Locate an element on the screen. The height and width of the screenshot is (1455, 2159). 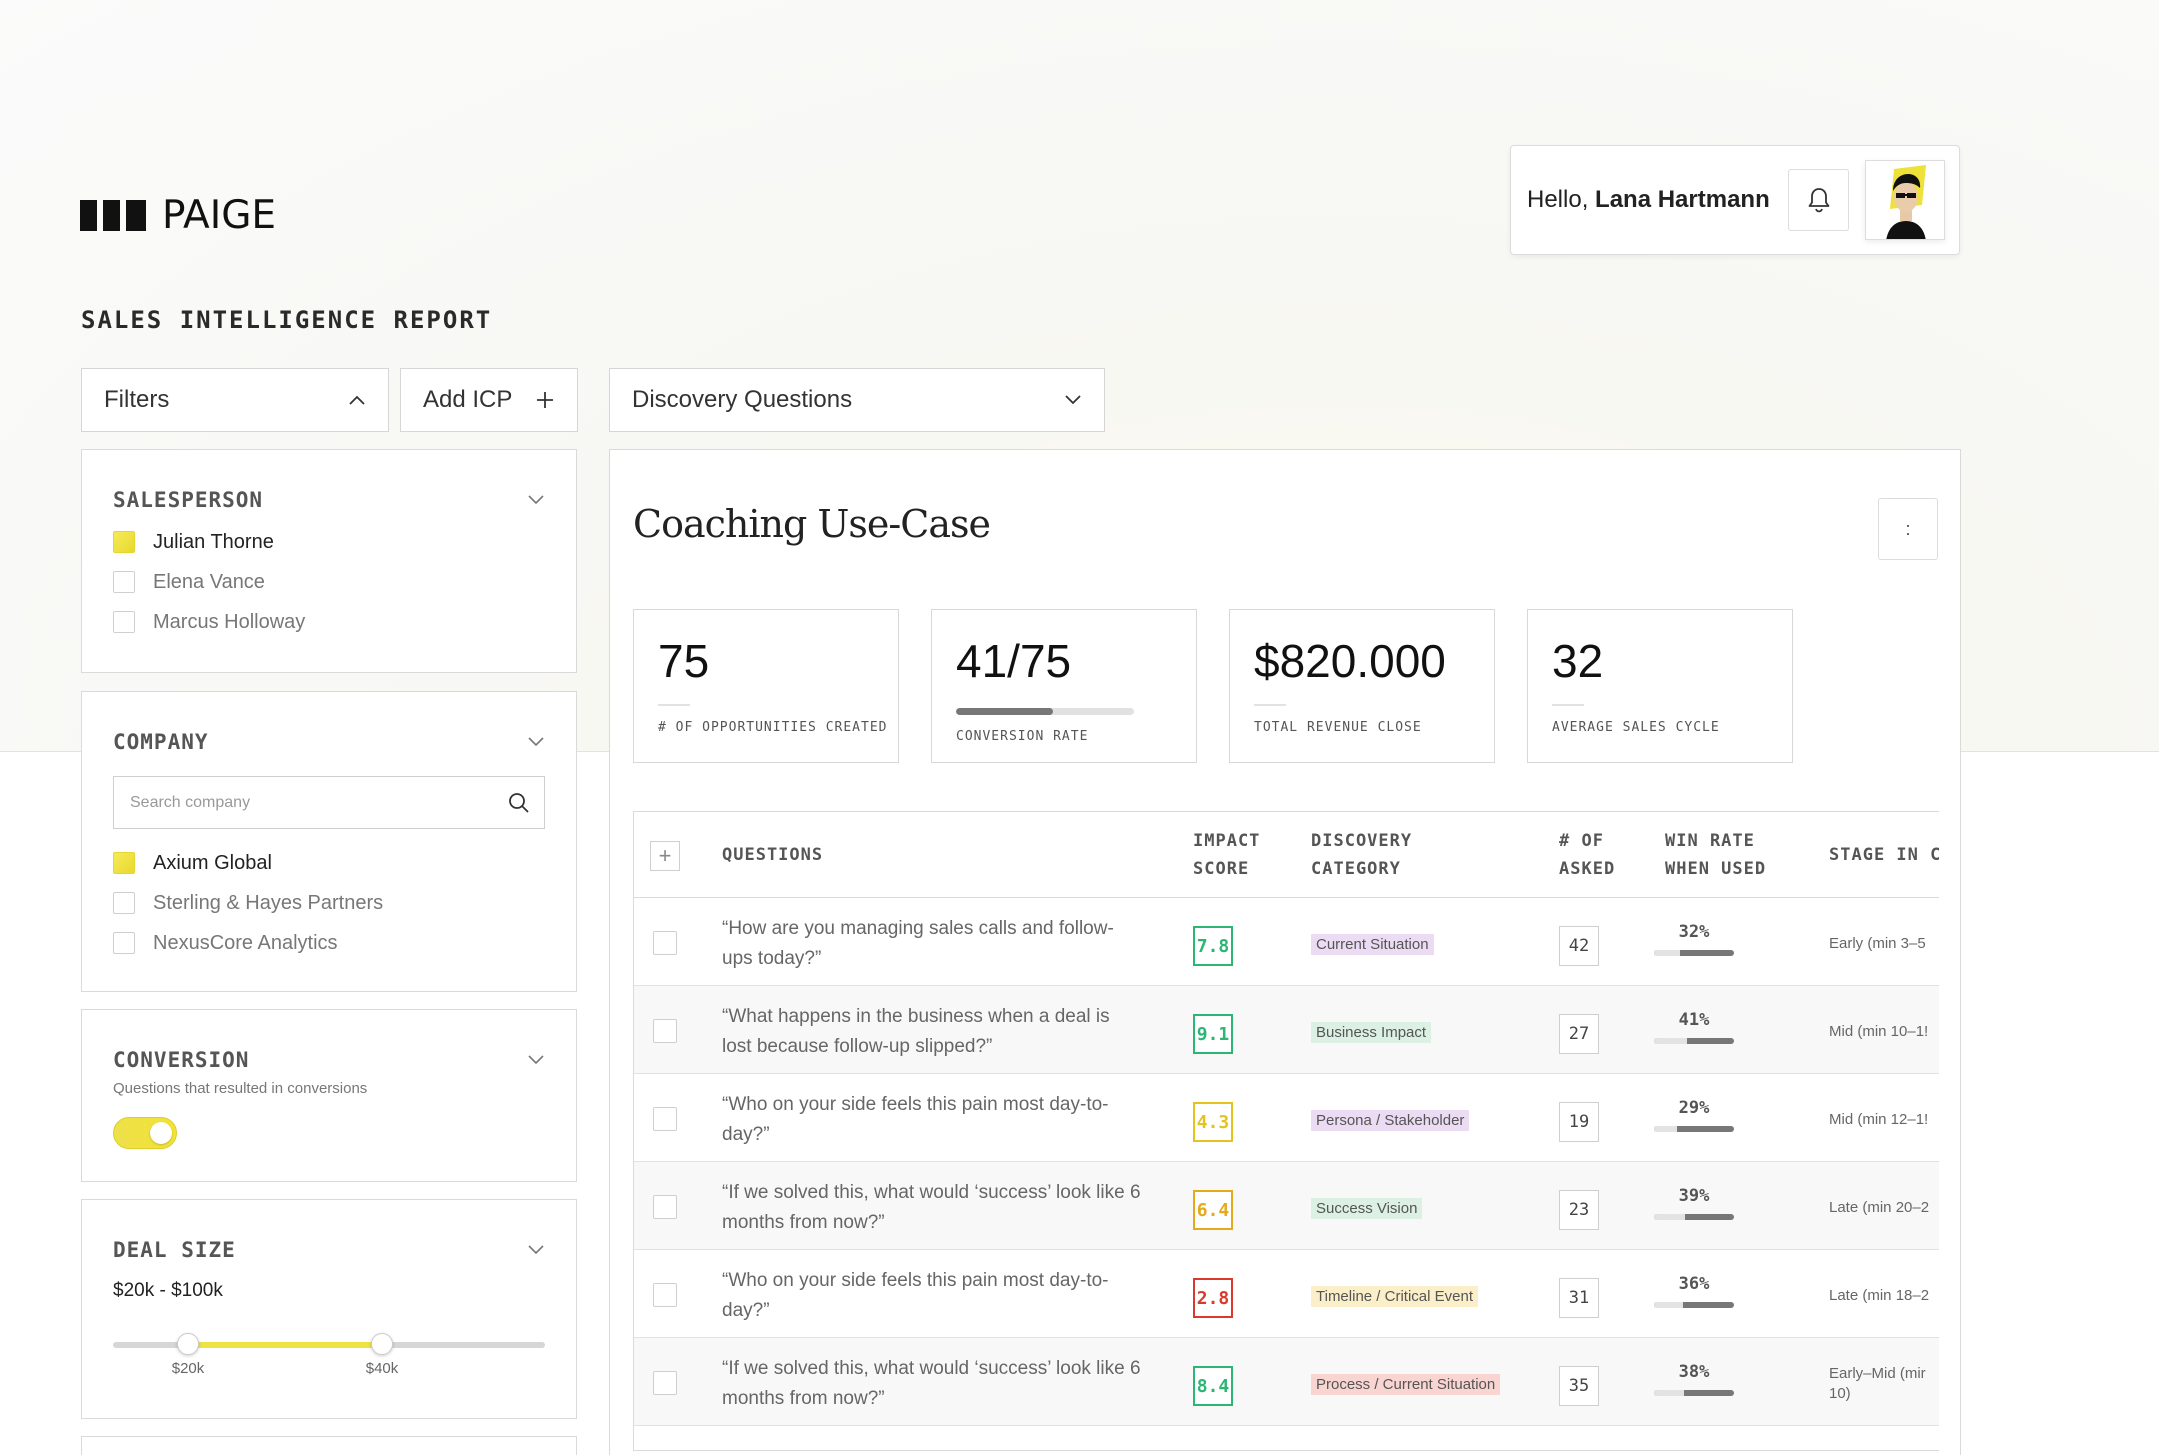
deal-size-range: $20k - $100k is located at coordinates (168, 1290).